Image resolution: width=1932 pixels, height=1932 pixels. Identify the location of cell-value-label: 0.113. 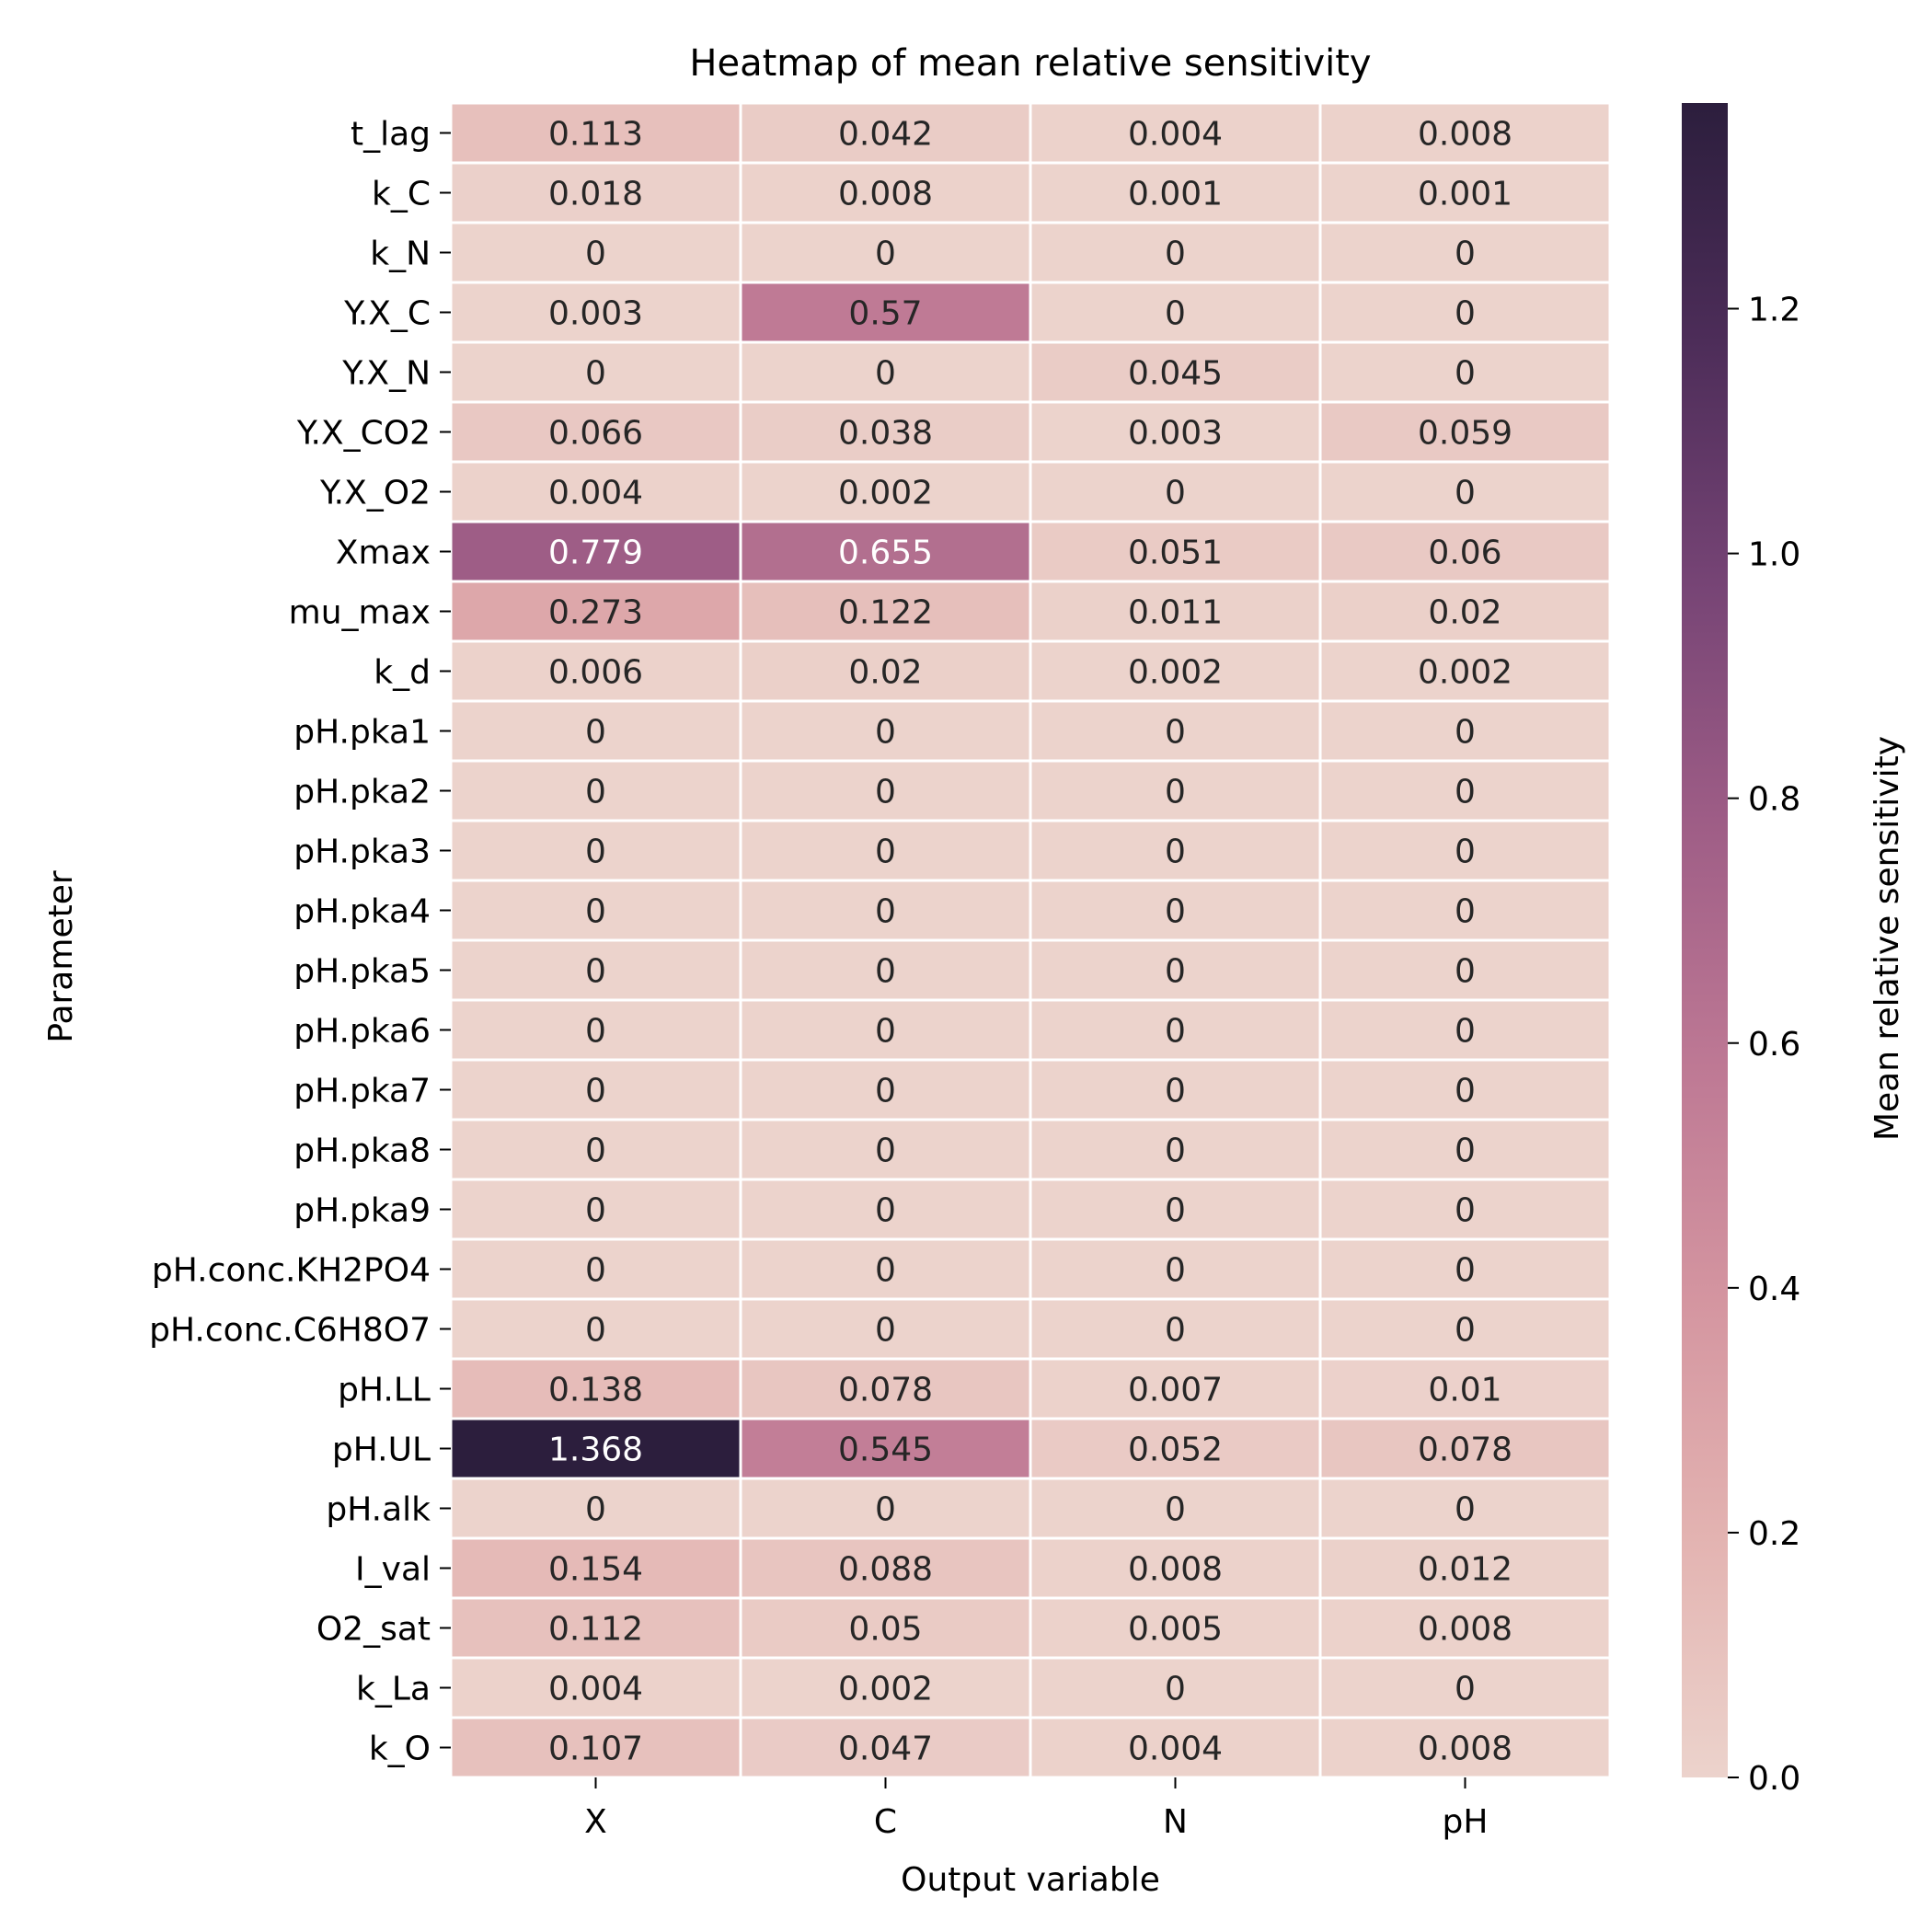
(595, 135).